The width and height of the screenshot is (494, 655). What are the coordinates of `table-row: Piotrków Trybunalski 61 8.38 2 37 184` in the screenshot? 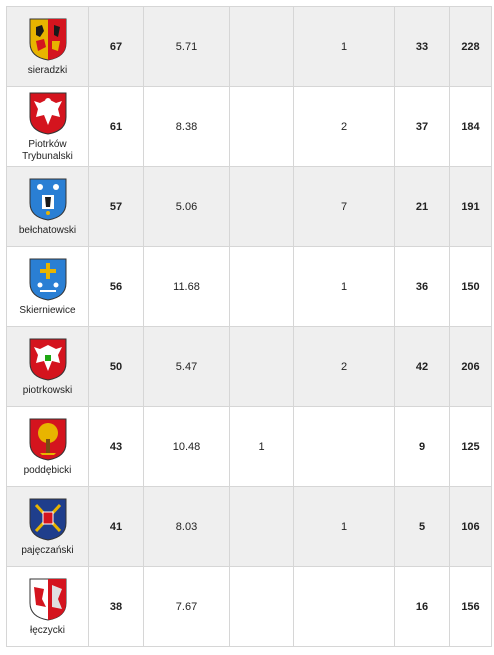 It's located at (249, 126).